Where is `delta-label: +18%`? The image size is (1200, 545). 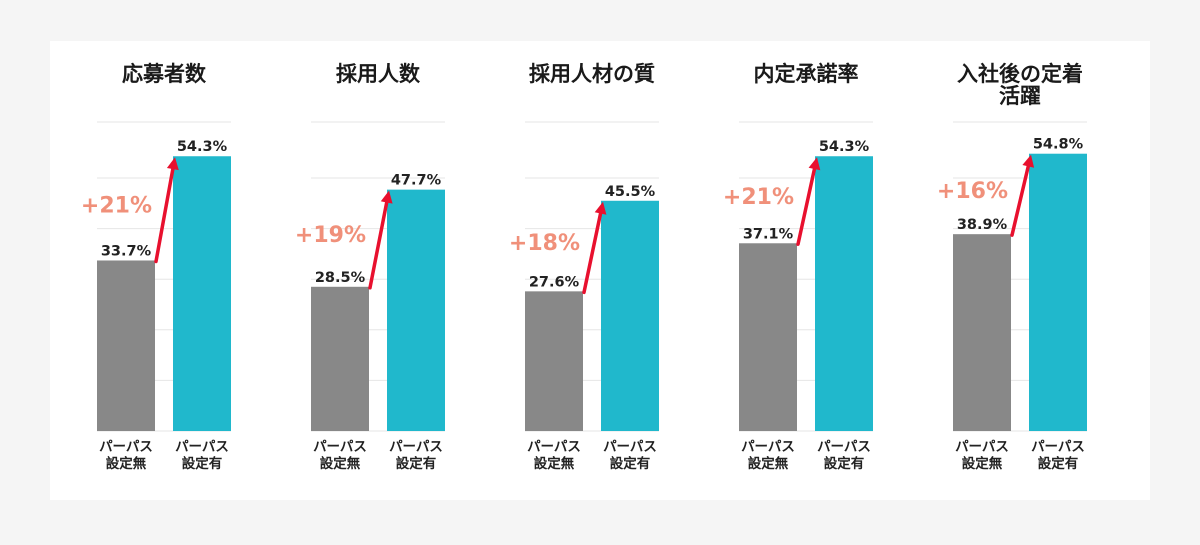
delta-label: +18% is located at coordinates (544, 243).